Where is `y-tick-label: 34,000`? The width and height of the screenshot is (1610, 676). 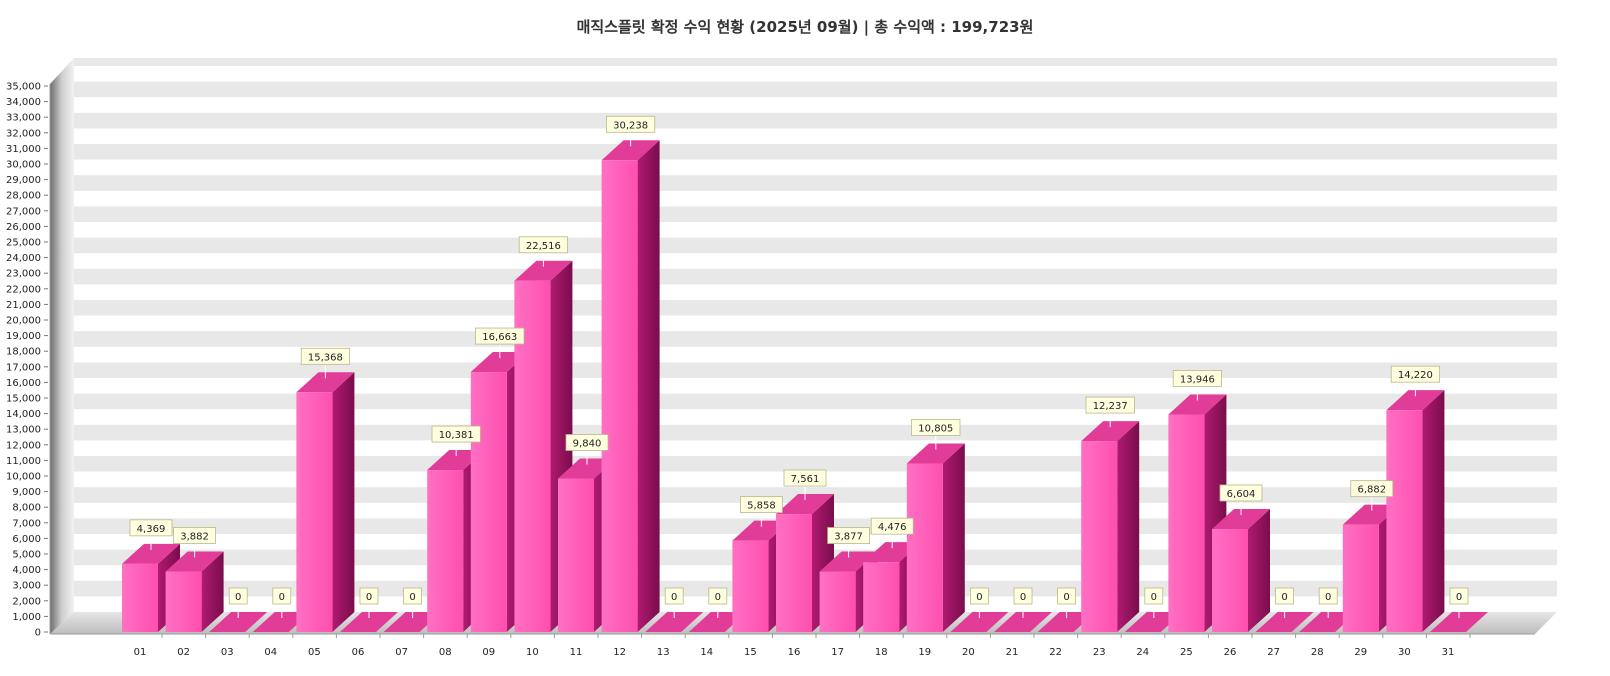
y-tick-label: 34,000 is located at coordinates (23, 102).